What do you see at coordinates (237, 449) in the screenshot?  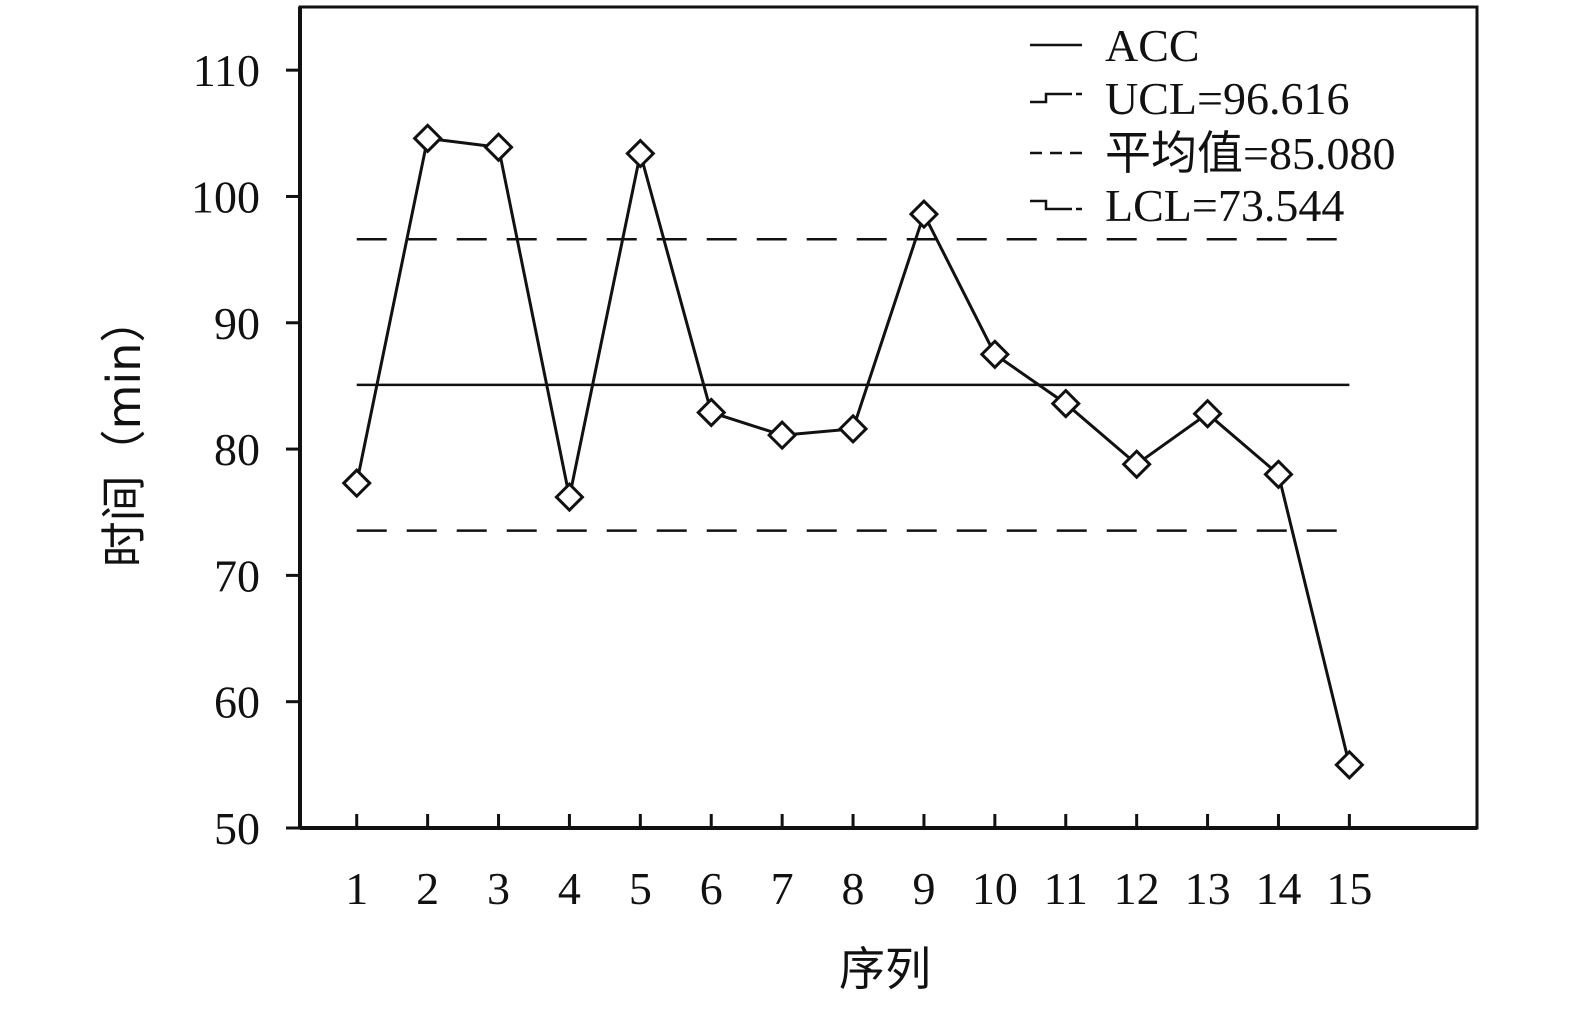 I see `y-tick-label: 80` at bounding box center [237, 449].